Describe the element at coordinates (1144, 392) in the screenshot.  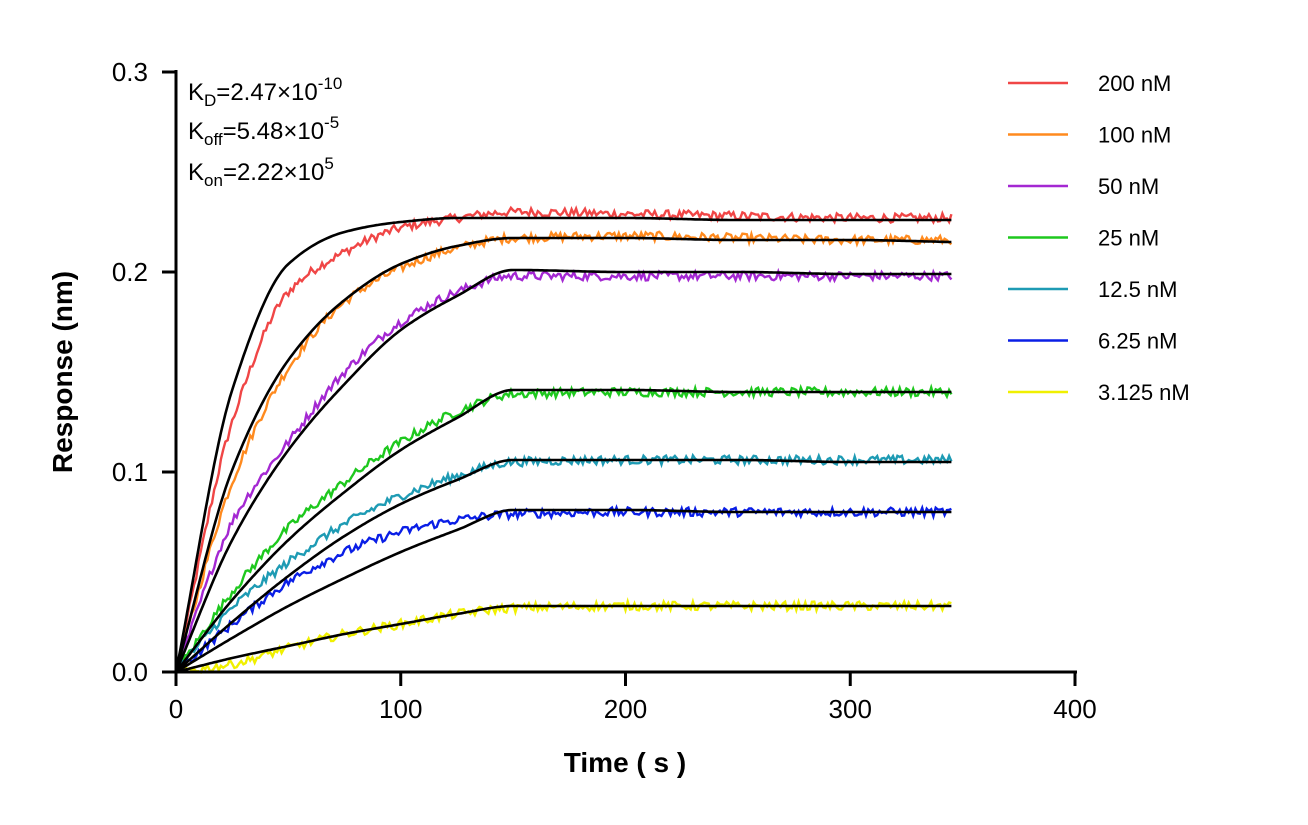
I see `legend-label: 3.125 nM` at that location.